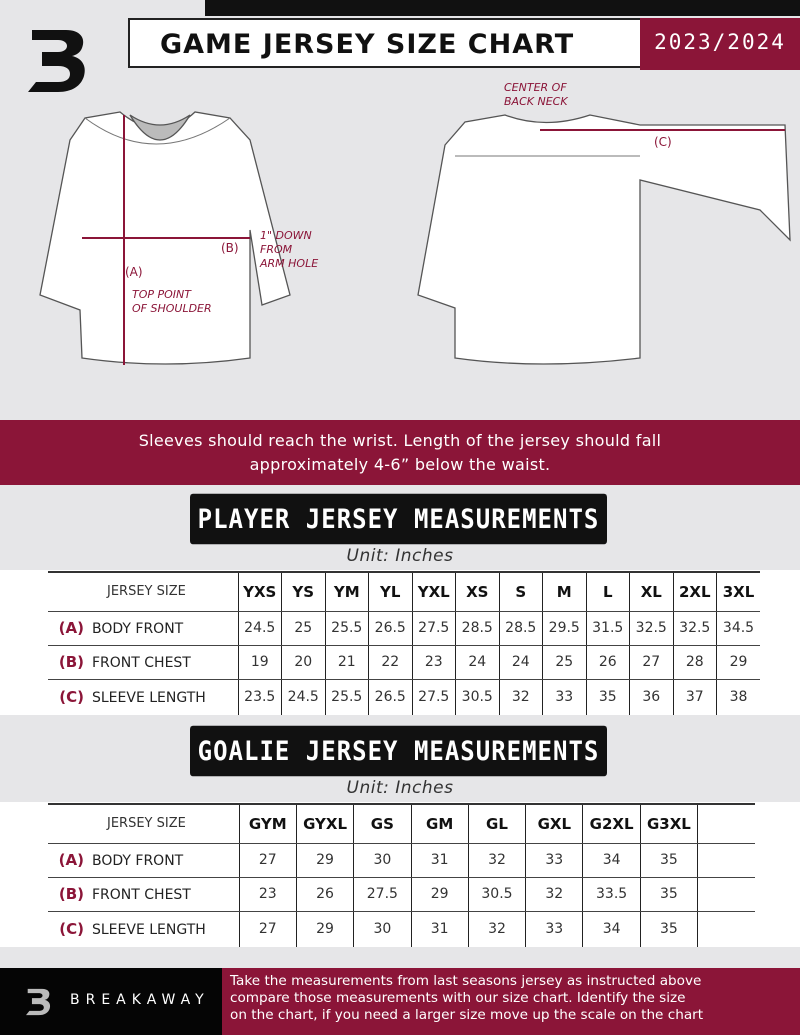  I want to click on table-cell: 20, so click(303, 662).